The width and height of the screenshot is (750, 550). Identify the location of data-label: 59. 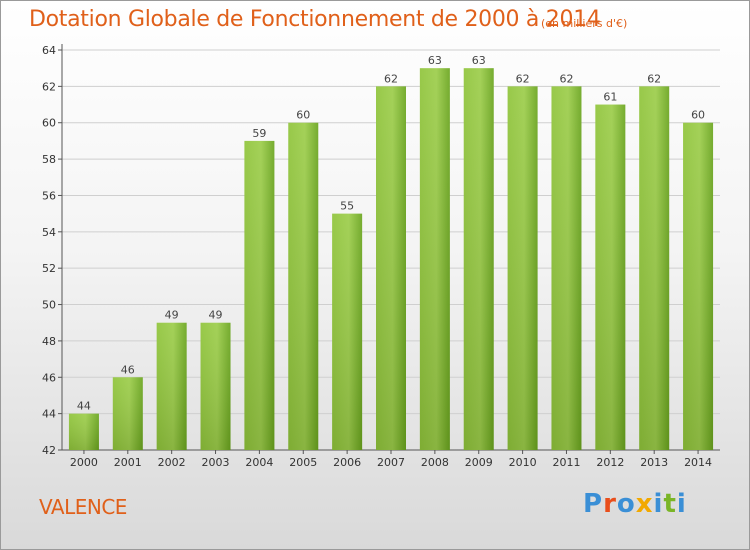
(259, 133).